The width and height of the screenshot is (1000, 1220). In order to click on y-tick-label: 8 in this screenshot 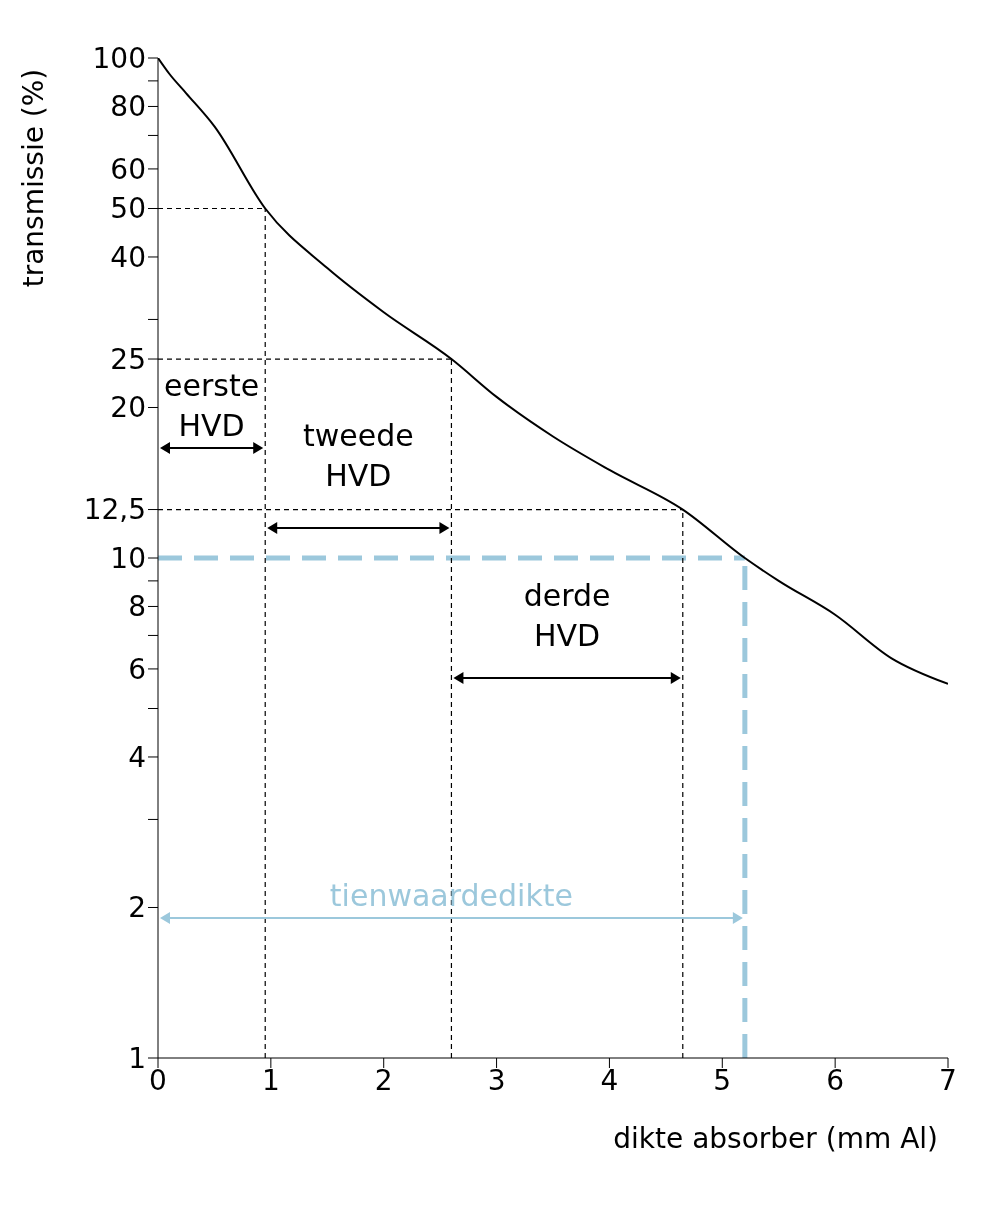, I will do `click(137, 607)`.